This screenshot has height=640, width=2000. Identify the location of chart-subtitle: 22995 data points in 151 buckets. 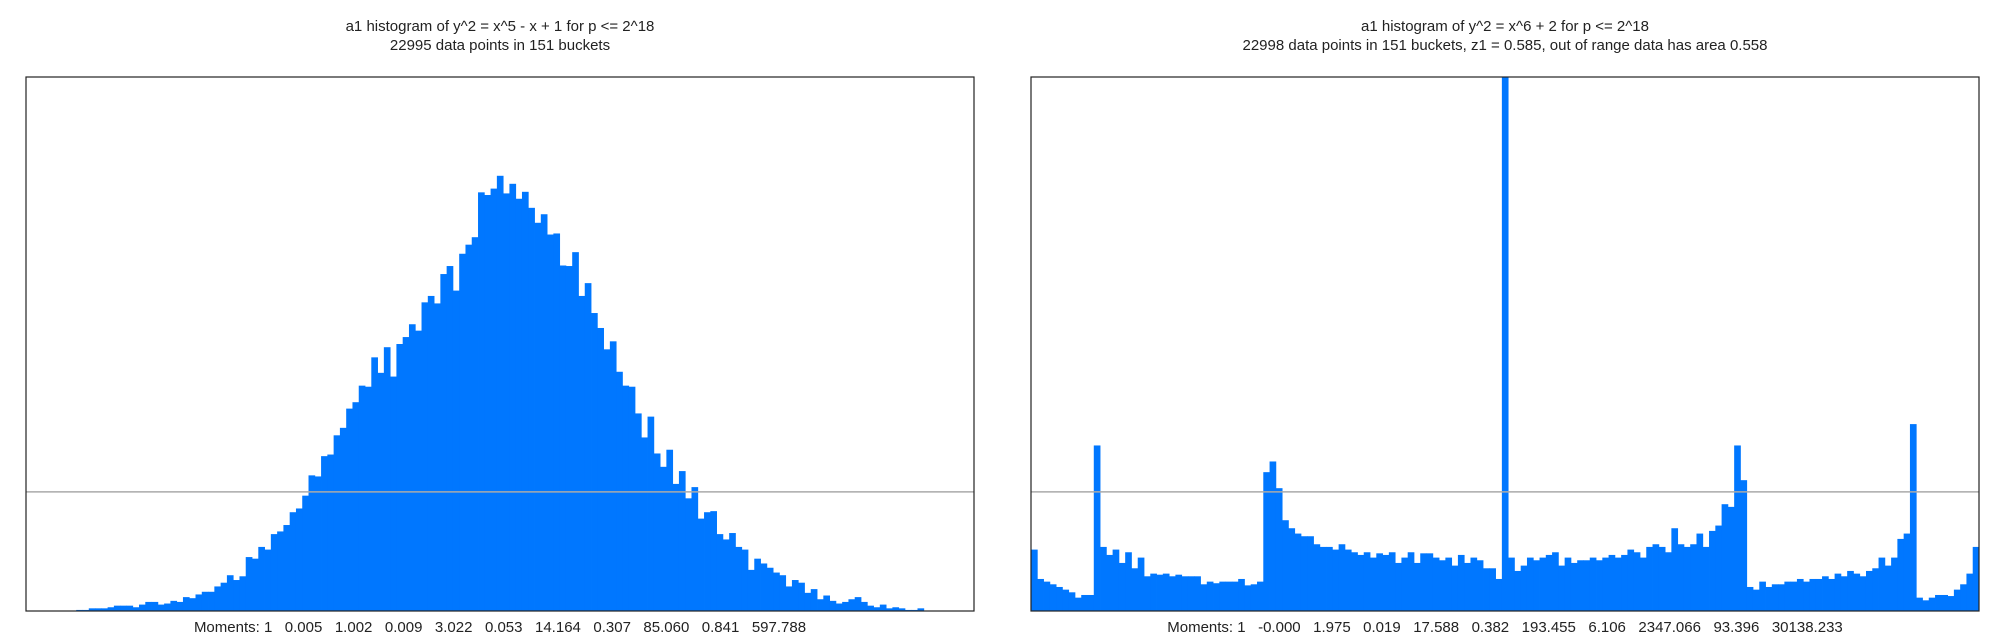
(500, 45).